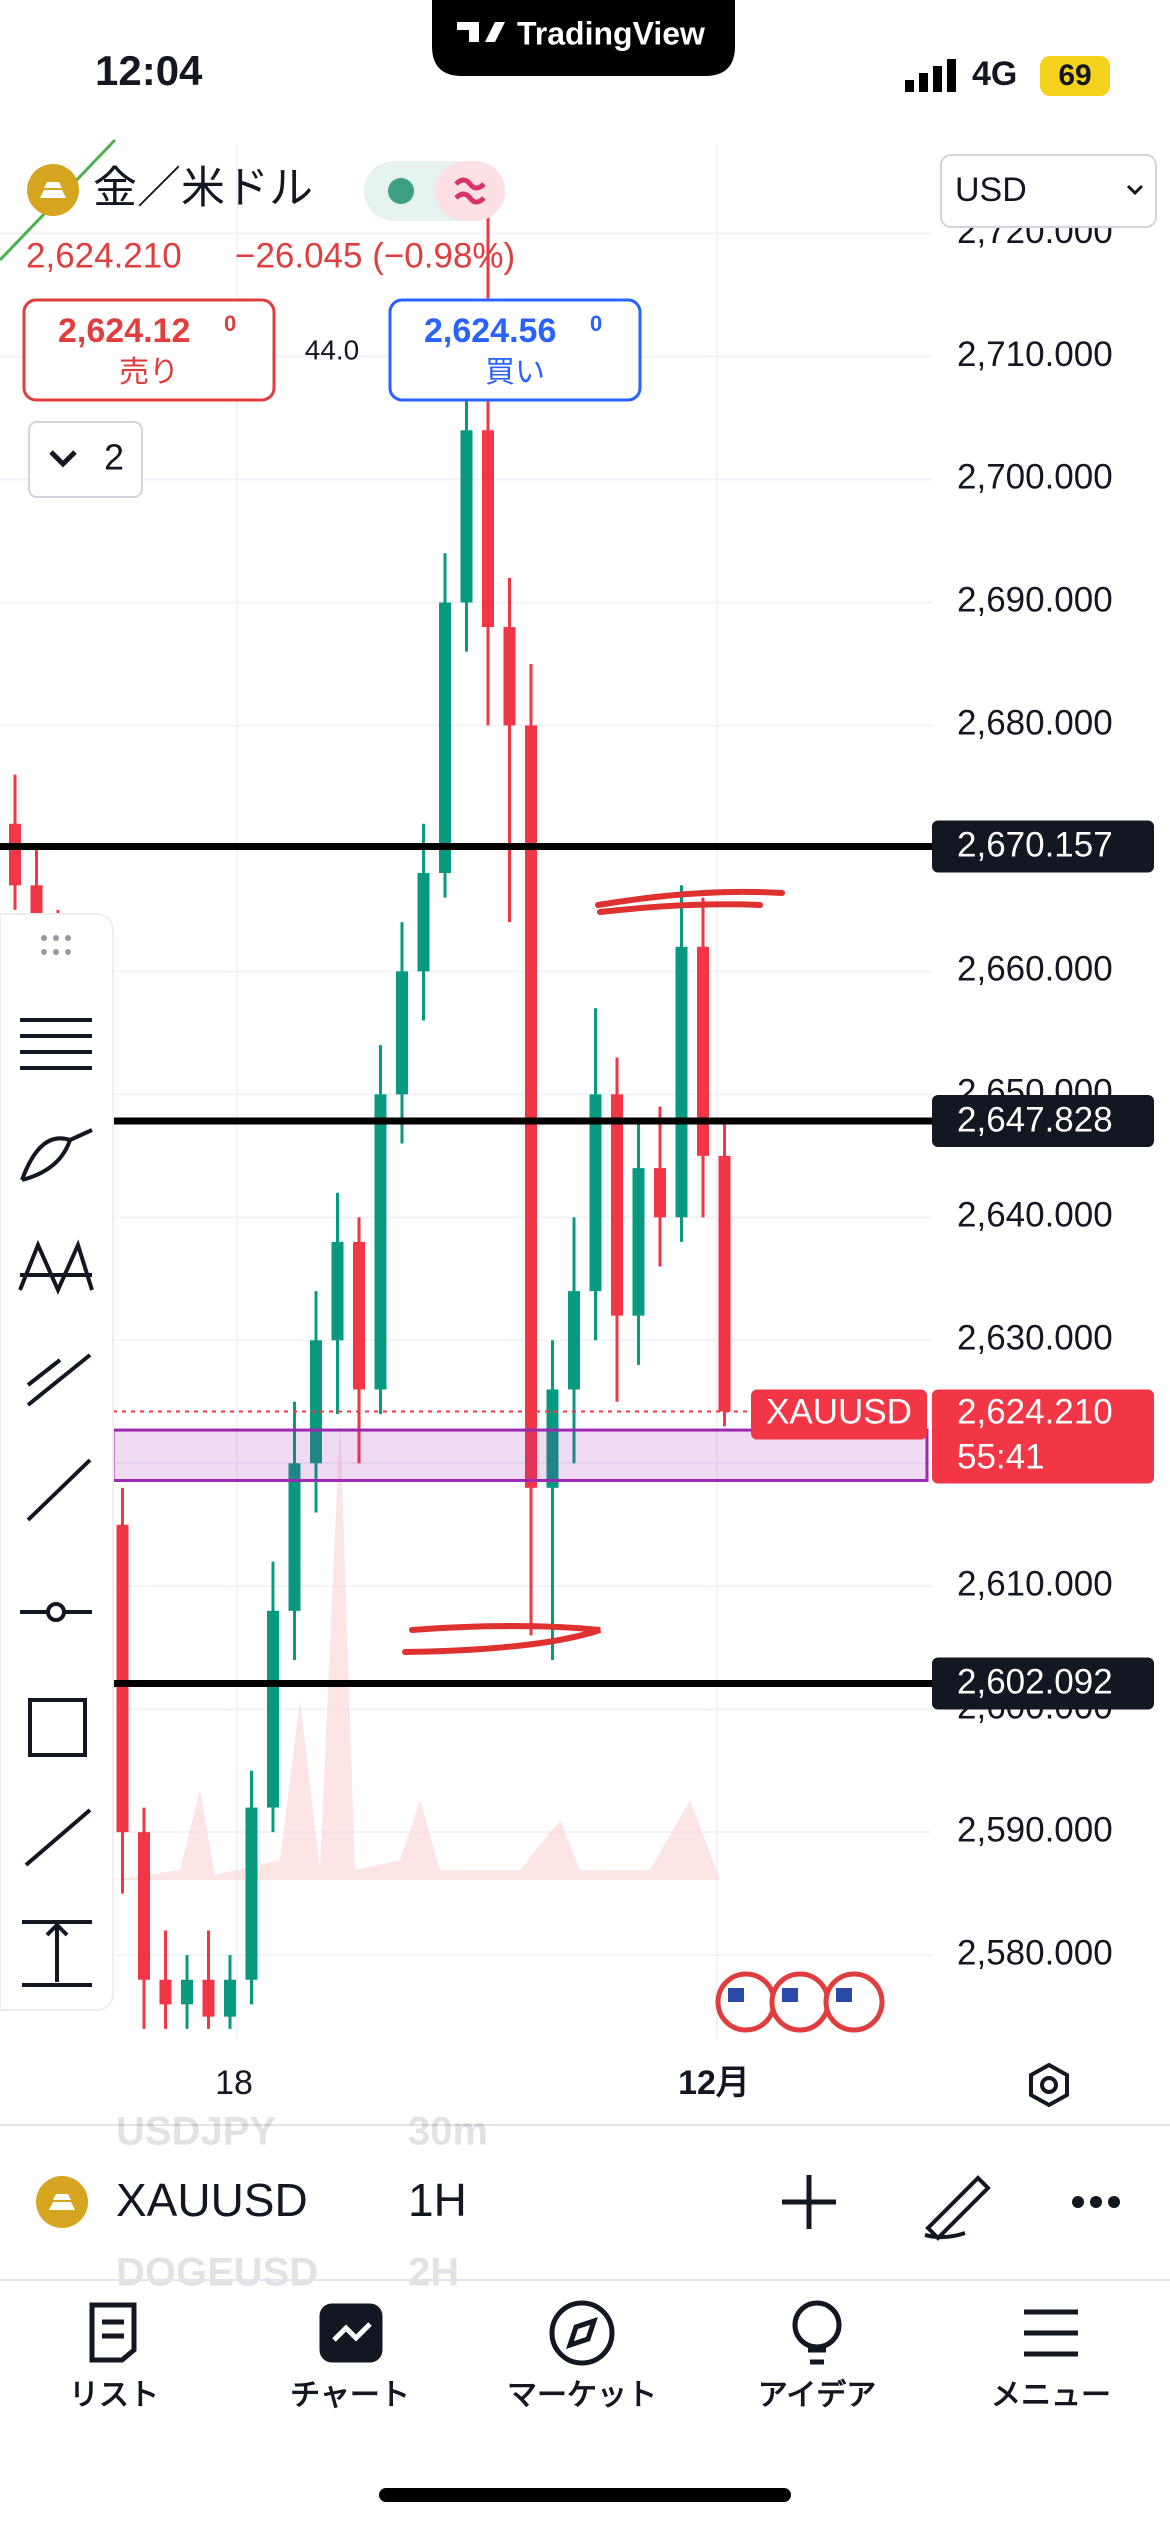  Describe the element at coordinates (957, 2208) in the screenshot. I see `draw-button` at that location.